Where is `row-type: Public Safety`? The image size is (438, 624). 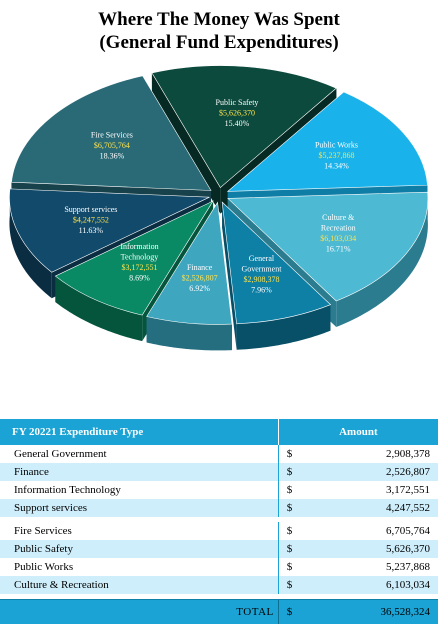
row-type: Public Safety is located at coordinates (139, 549).